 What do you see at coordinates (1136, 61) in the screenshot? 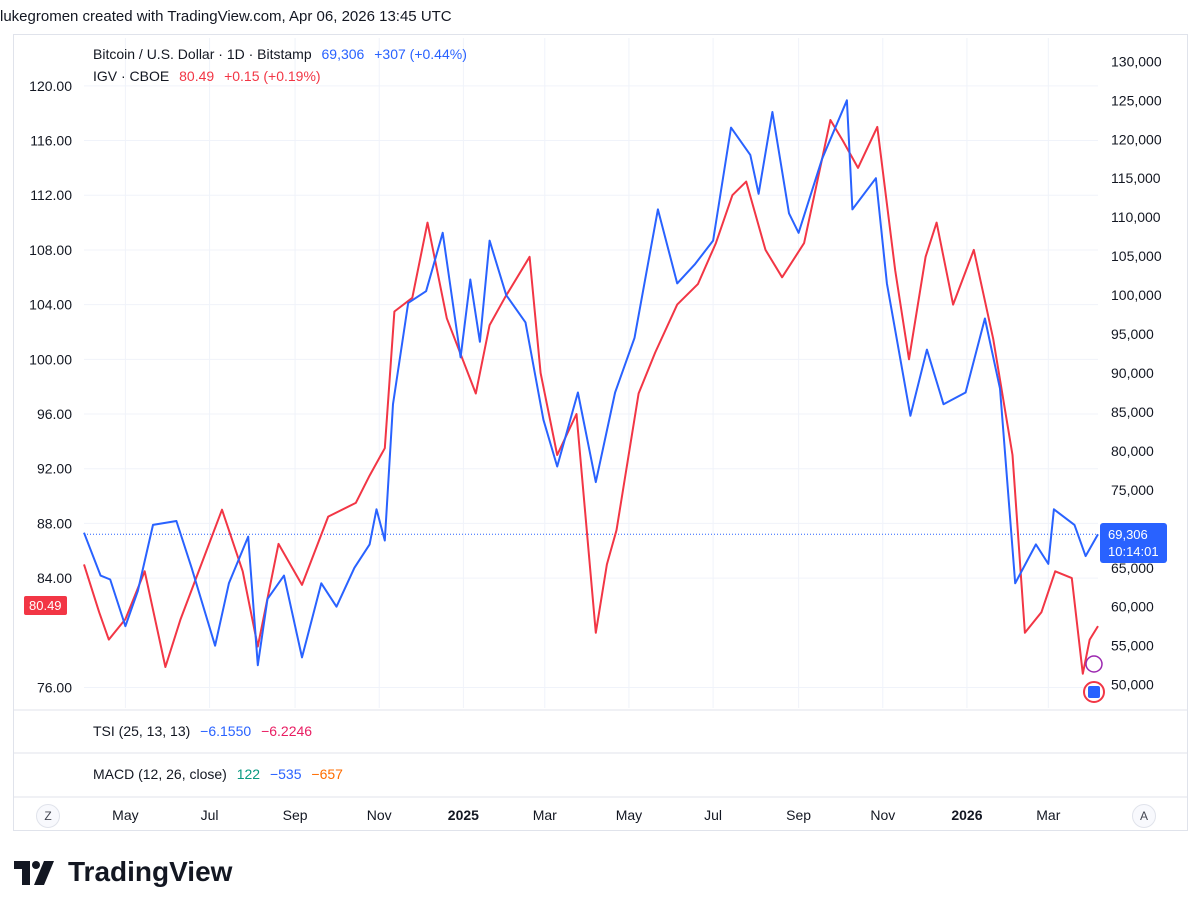
I see `right-axis-tick-label: 130,000` at bounding box center [1136, 61].